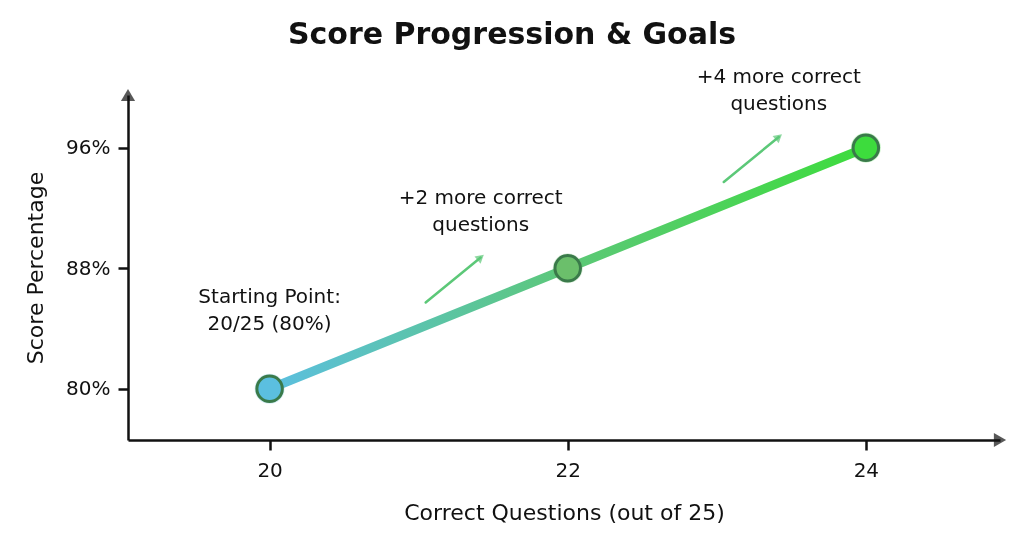 Image resolution: width=1024 pixels, height=559 pixels. I want to click on y-tick-label: 80%, so click(88, 388).